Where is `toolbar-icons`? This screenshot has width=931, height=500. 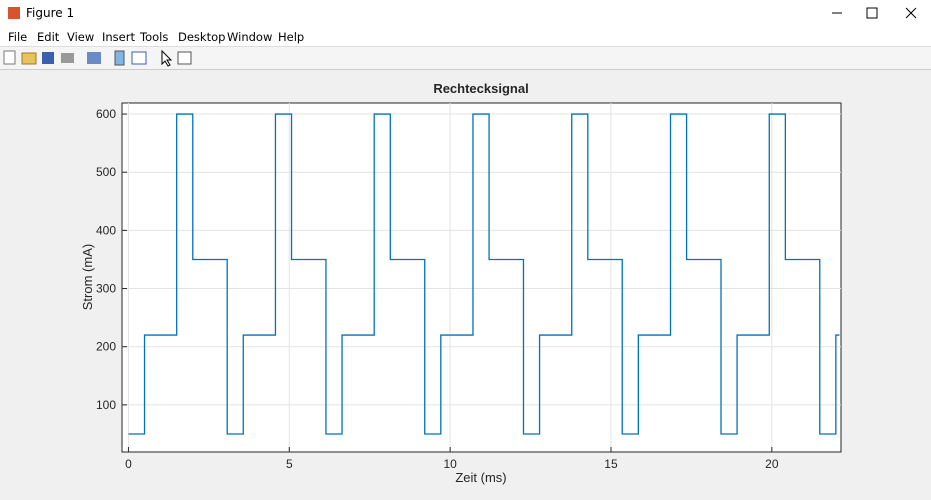
toolbar-icons is located at coordinates (97, 58).